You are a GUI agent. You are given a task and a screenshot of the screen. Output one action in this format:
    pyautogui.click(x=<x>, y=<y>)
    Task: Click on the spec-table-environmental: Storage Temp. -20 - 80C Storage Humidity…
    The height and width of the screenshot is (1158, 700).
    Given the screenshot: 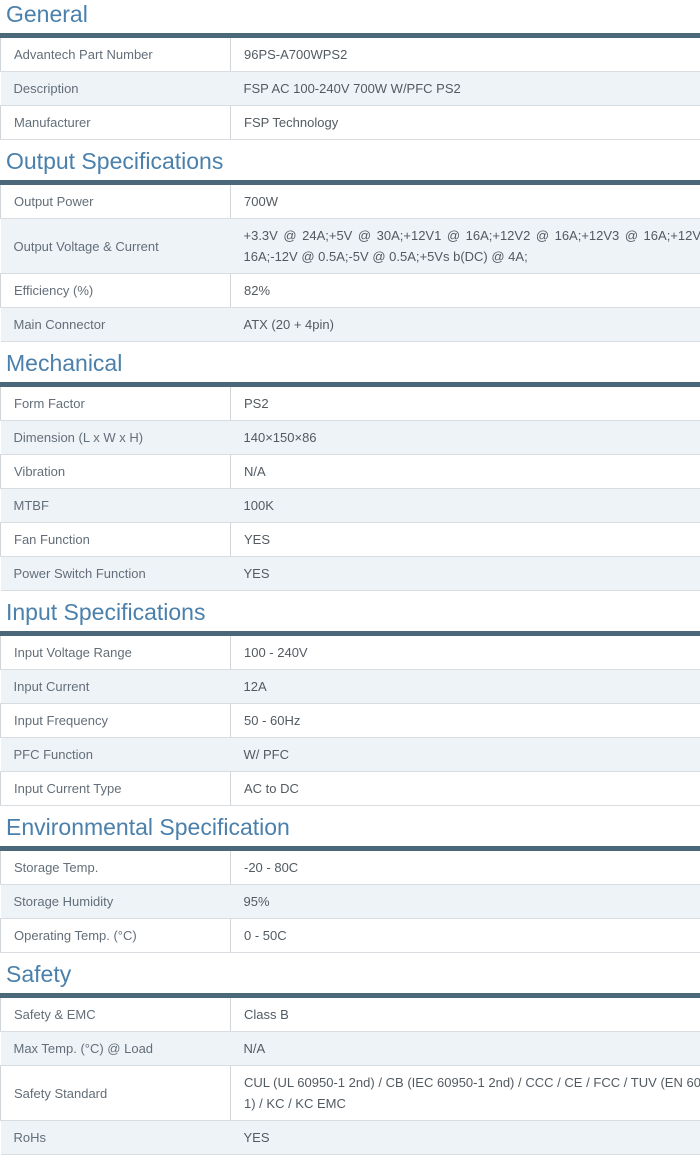 What is the action you would take?
    pyautogui.click(x=350, y=902)
    